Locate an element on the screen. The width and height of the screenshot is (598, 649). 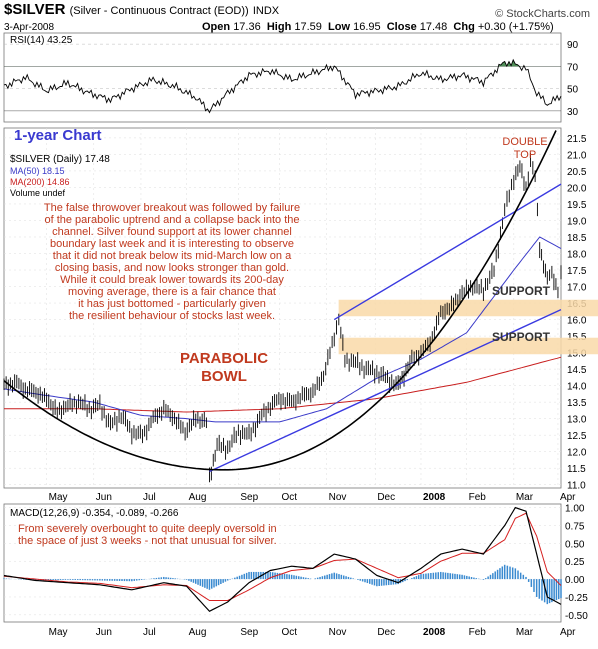
open-label: Open is located at coordinates (216, 27).